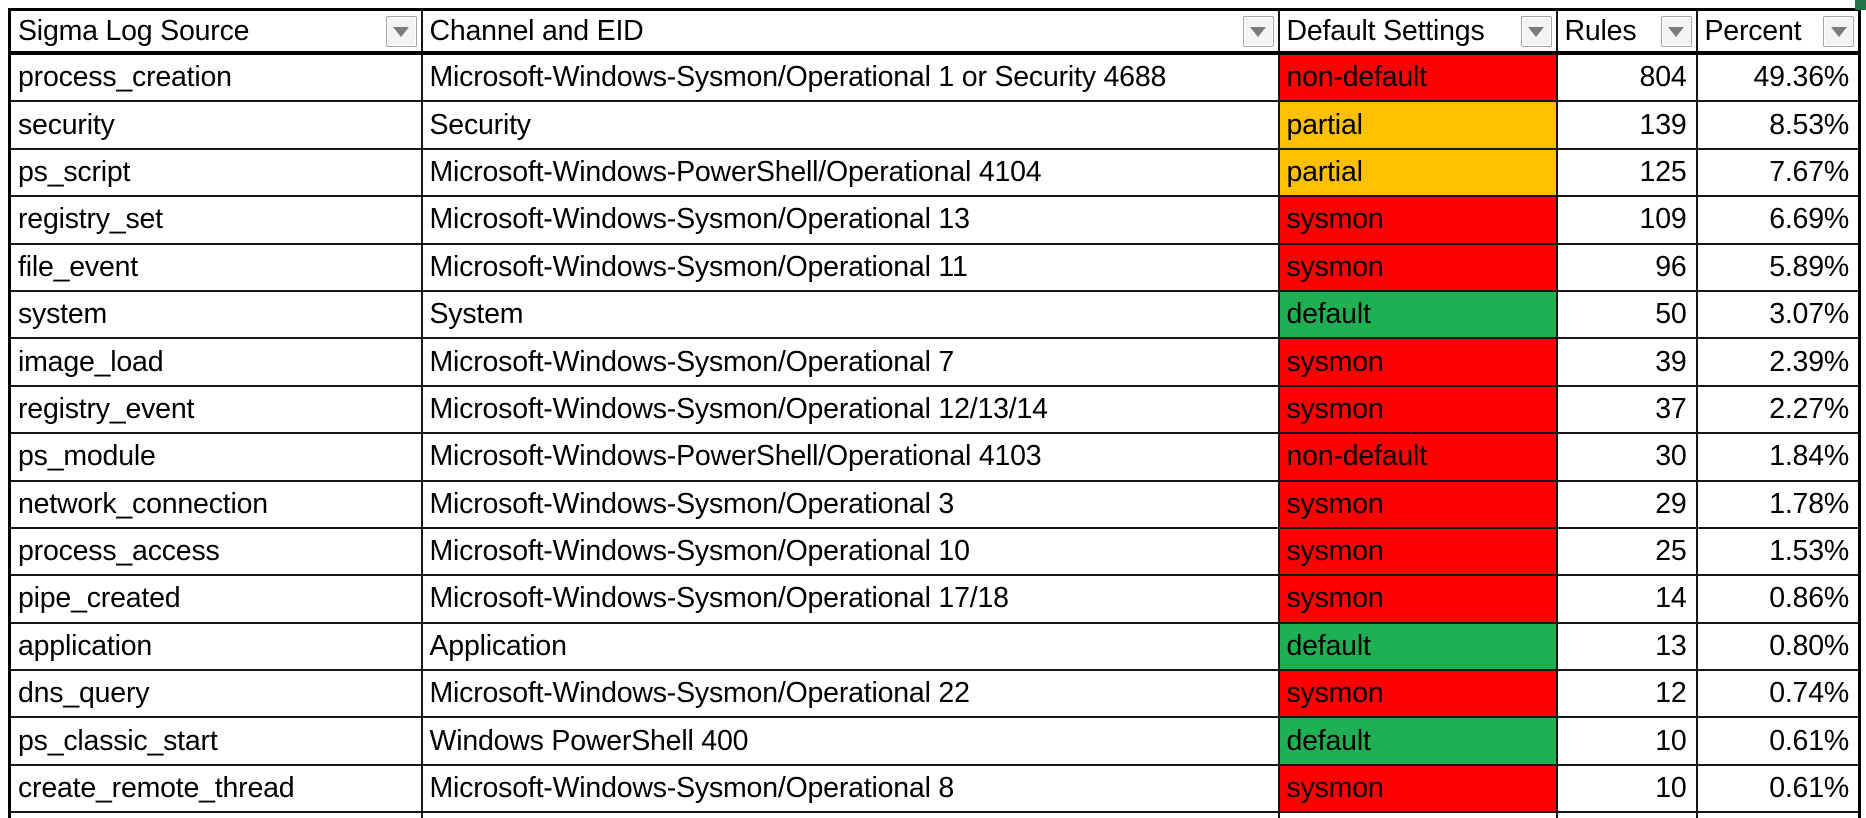 The height and width of the screenshot is (818, 1866). Describe the element at coordinates (401, 31) in the screenshot. I see `filter-dropdown-button-source` at that location.